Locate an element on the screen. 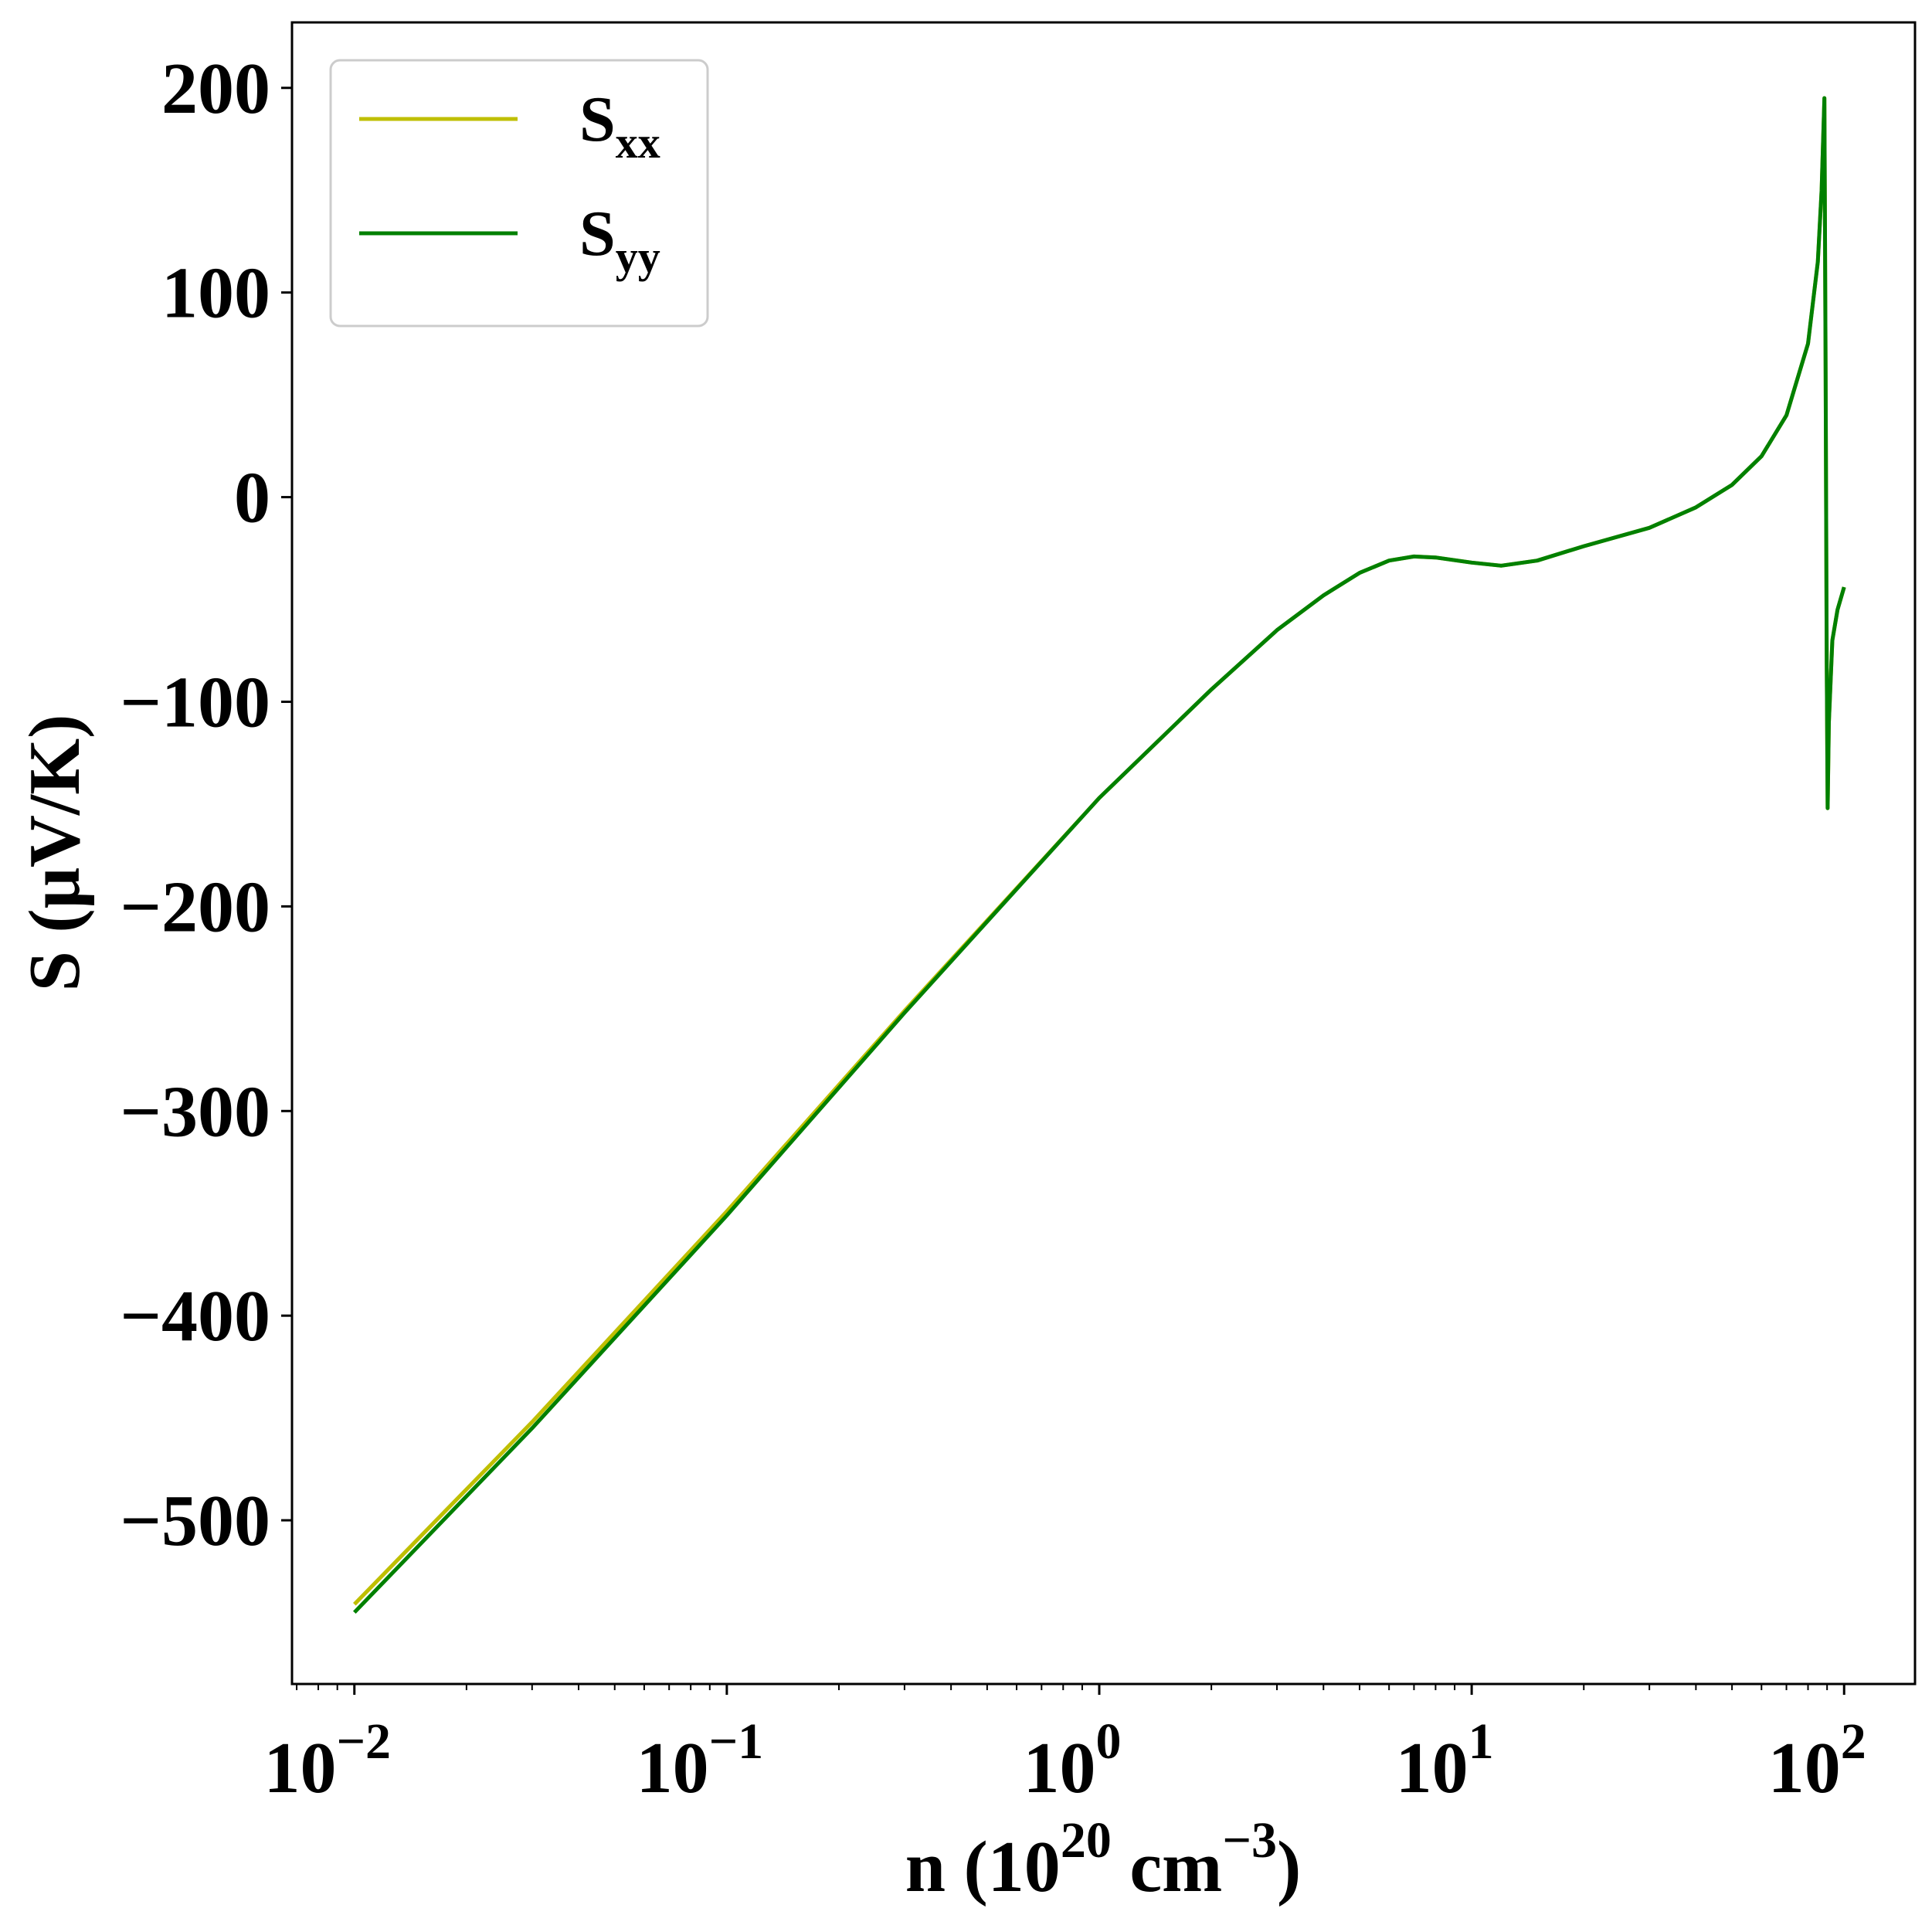  y-axis-ticks: 200 100 0 −100 −200 −300 −400 −500 is located at coordinates (206, 805).